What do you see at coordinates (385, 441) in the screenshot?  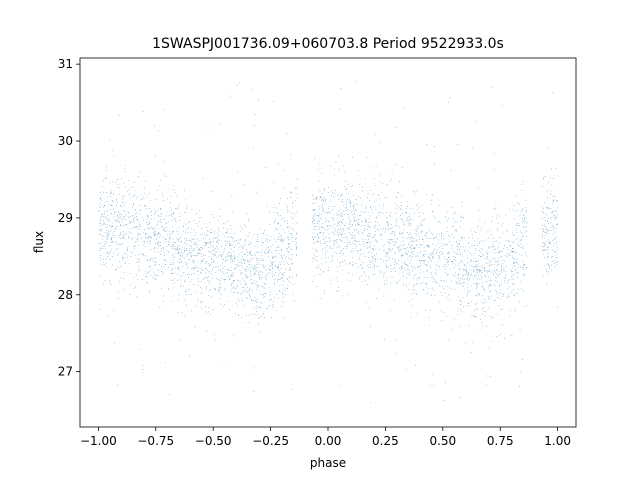 I see `x-tick-label: 0.25` at bounding box center [385, 441].